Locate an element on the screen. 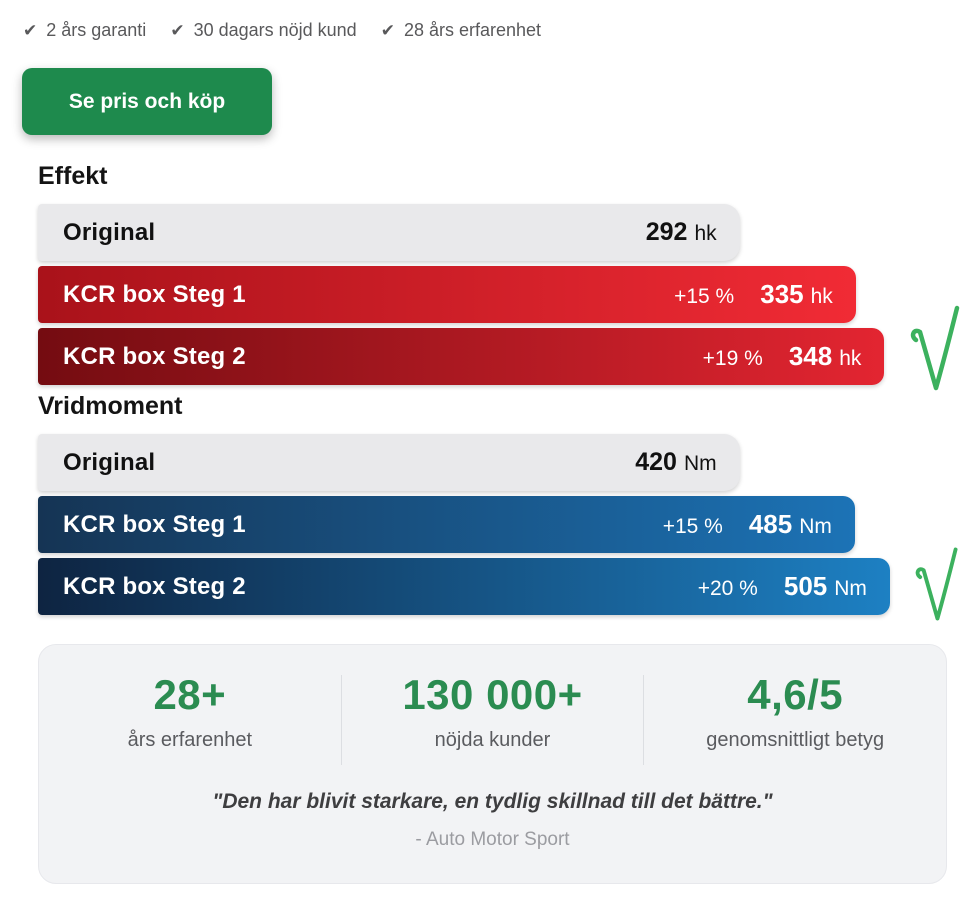  stat-customers: 130 000+ nöjda kunder is located at coordinates (493, 718).